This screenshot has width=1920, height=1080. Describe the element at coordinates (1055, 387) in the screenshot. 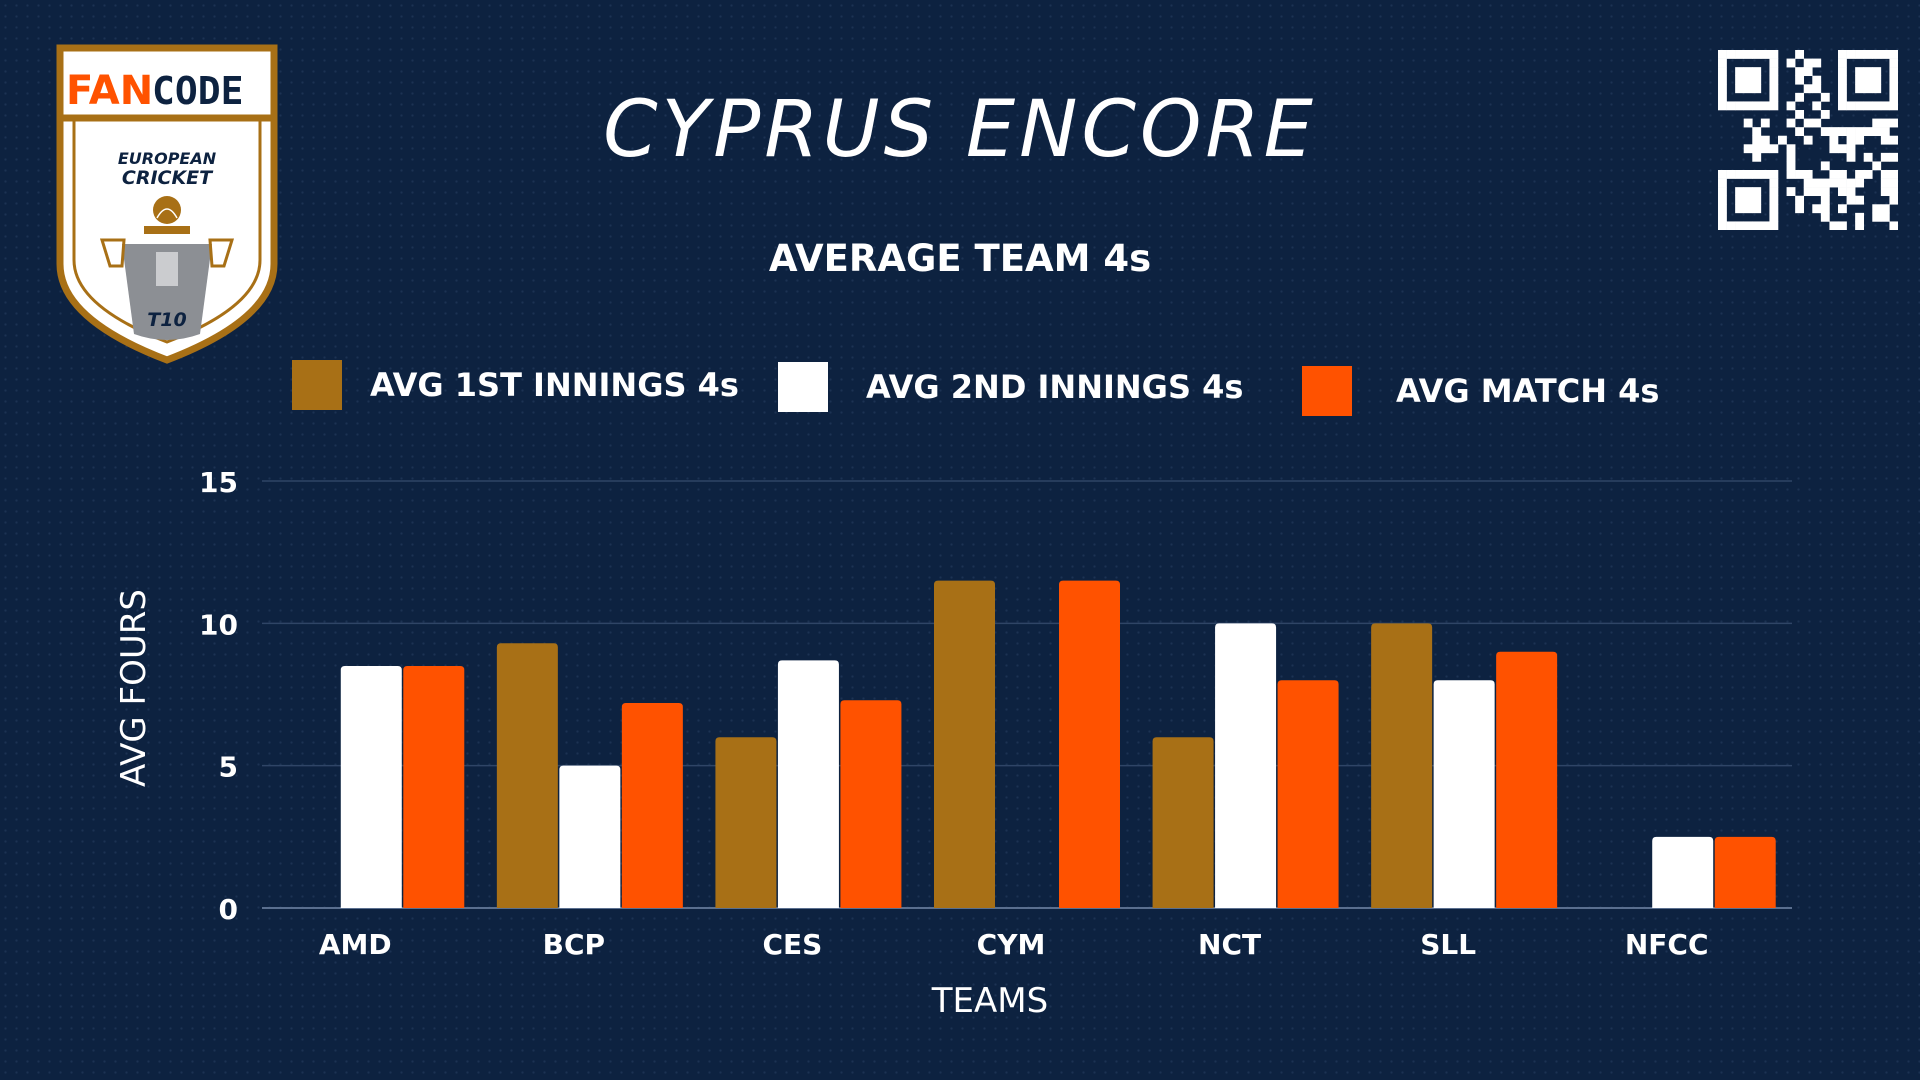

I see `legend-label-second-innings: AVG 2ND INNINGS 4s` at that location.